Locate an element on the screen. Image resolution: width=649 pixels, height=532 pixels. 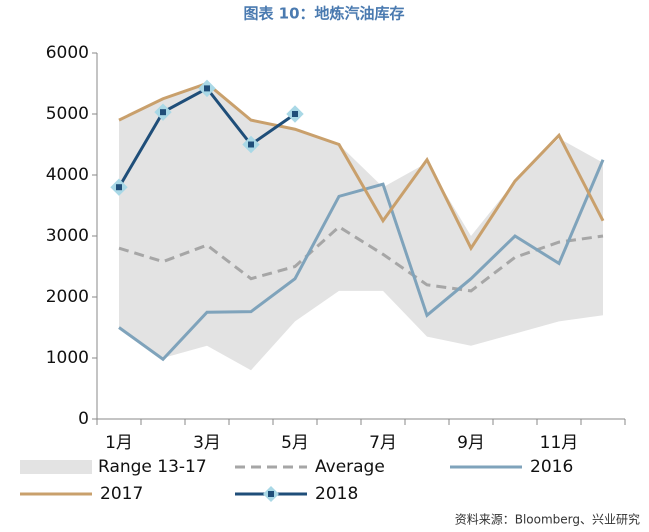
legend-marker-core is located at coordinates (271, 494).